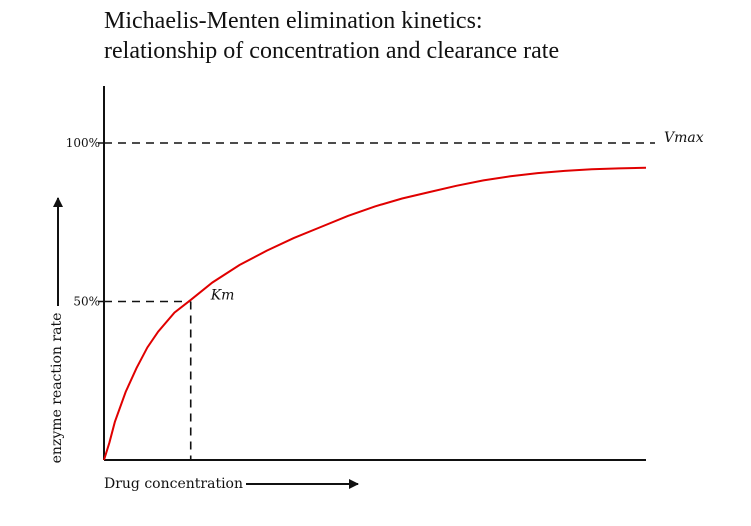  I want to click on y-axis-label: enzyme reaction rate, so click(57, 388).